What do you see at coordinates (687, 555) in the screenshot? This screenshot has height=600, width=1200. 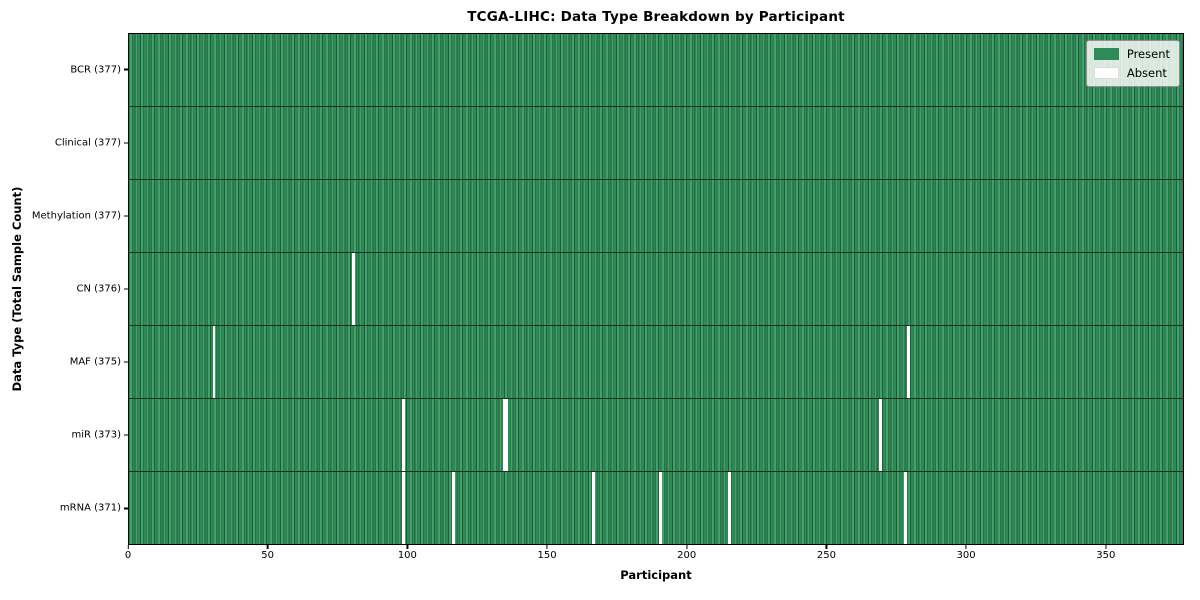 I see `xtick-label-200: 200` at bounding box center [687, 555].